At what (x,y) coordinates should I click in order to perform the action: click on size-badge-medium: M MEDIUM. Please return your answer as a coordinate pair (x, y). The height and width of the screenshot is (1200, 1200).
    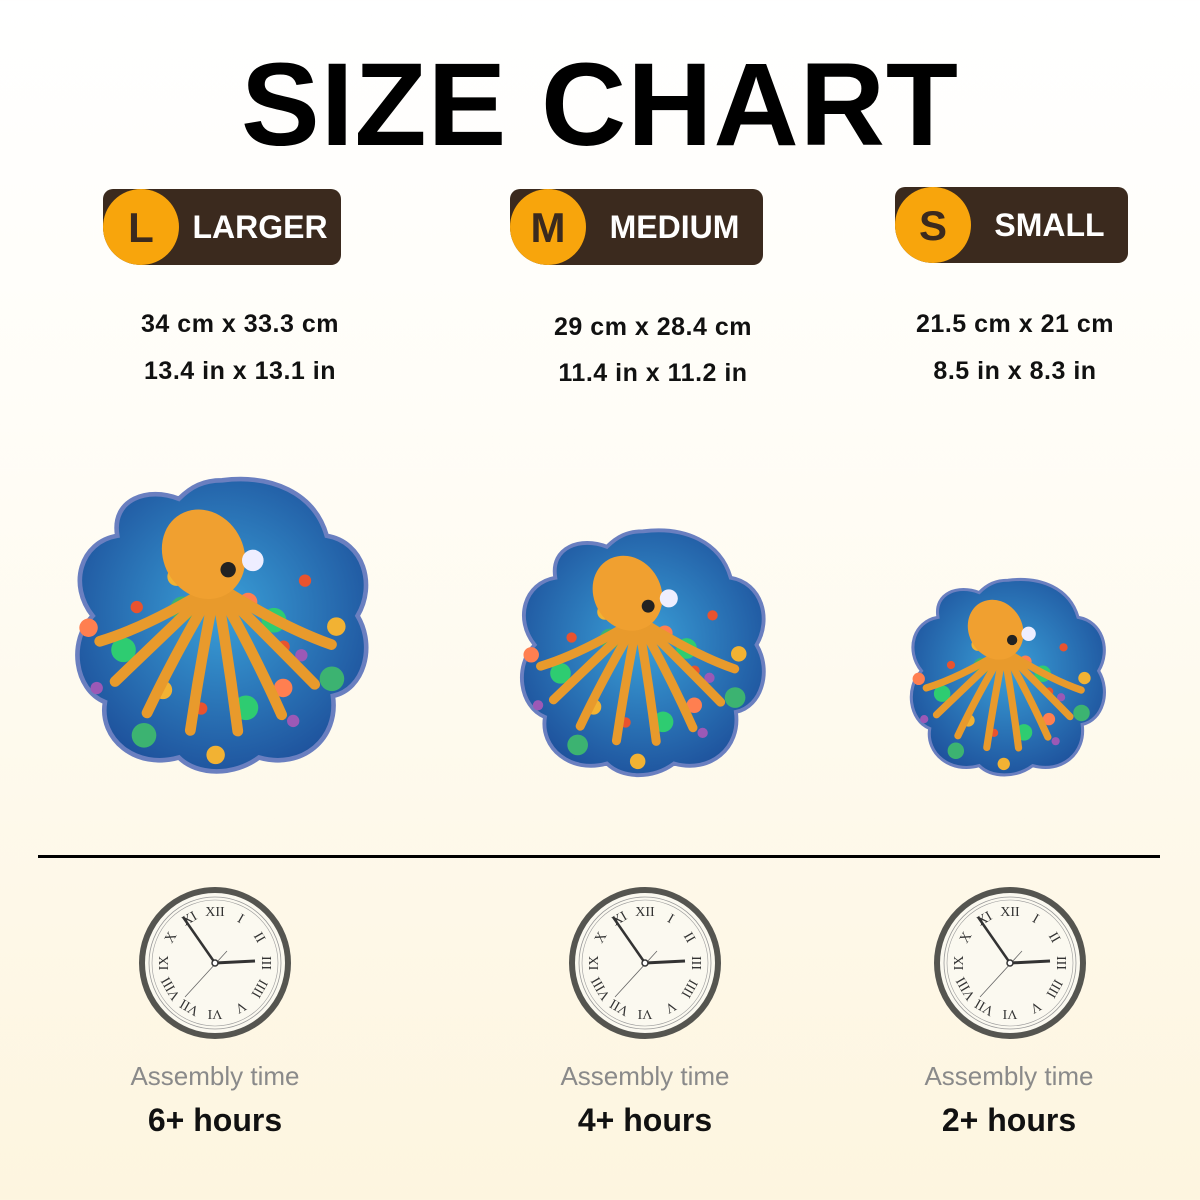
    Looking at the image, I should click on (636, 227).